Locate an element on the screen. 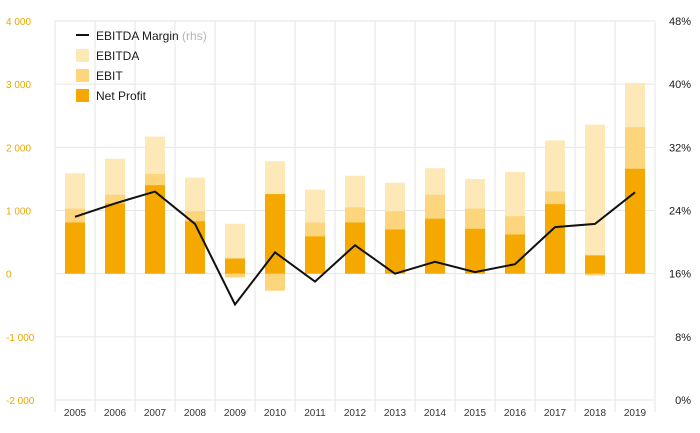 The width and height of the screenshot is (700, 433). x-tick-label: 2017 is located at coordinates (555, 413).